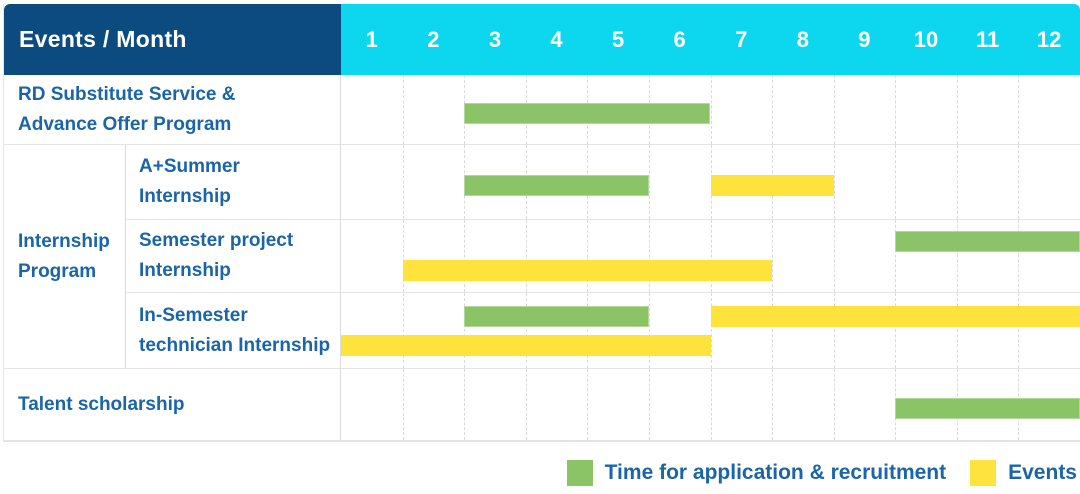 The image size is (1080, 494). I want to click on month-header-cell-8: 8, so click(802, 39).